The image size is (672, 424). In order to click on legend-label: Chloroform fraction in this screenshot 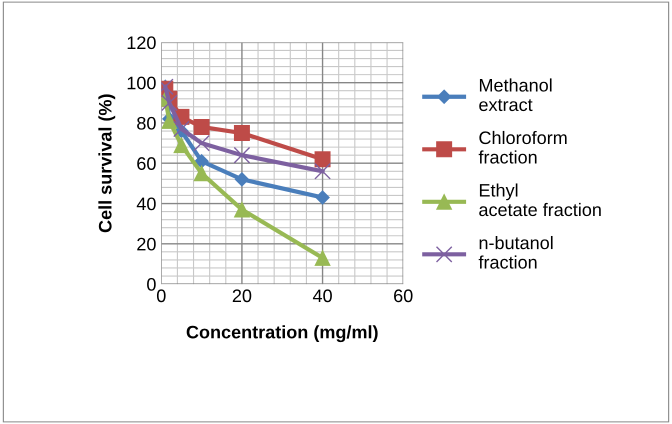, I will do `click(522, 147)`.